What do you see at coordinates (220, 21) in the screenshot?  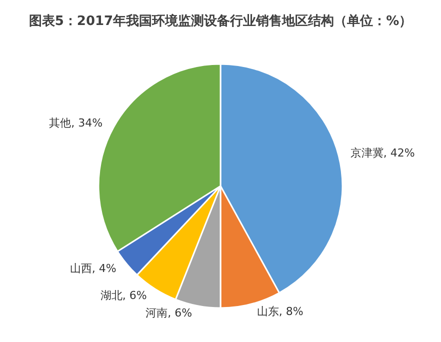 I see `chart-title: 图表5：2017年我国环境监测设备行业销售地区结构（单位：%）` at bounding box center [220, 21].